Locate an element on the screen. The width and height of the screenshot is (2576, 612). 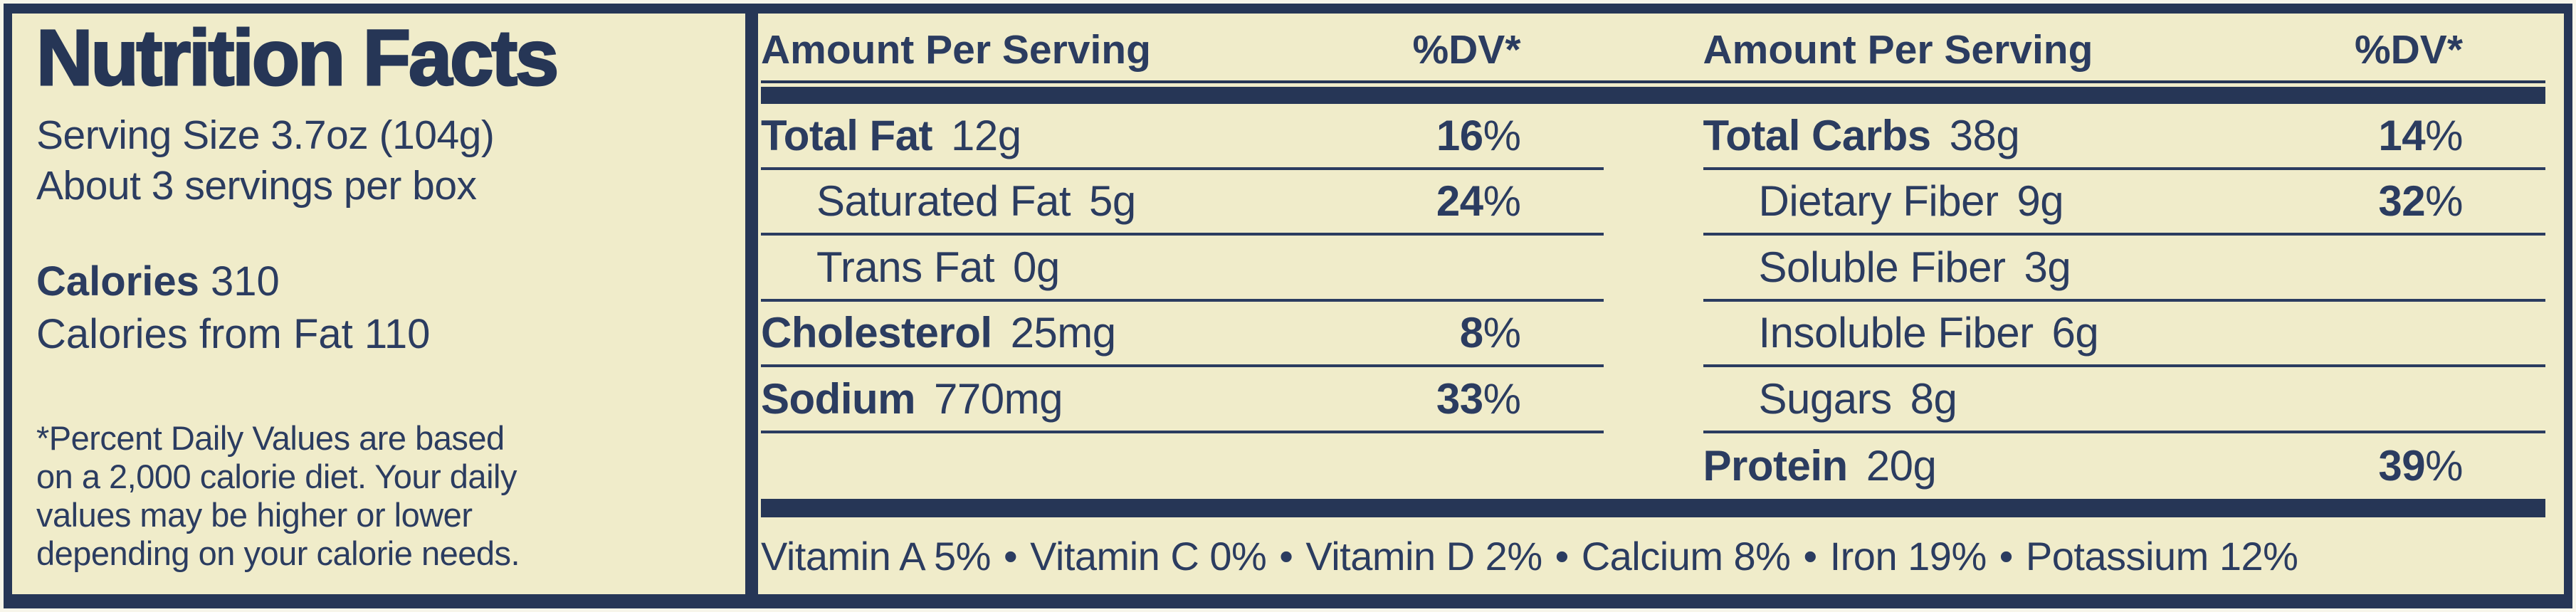
row-insoluble-fiber: Insoluble Fiber 6g is located at coordinates (2124, 334).